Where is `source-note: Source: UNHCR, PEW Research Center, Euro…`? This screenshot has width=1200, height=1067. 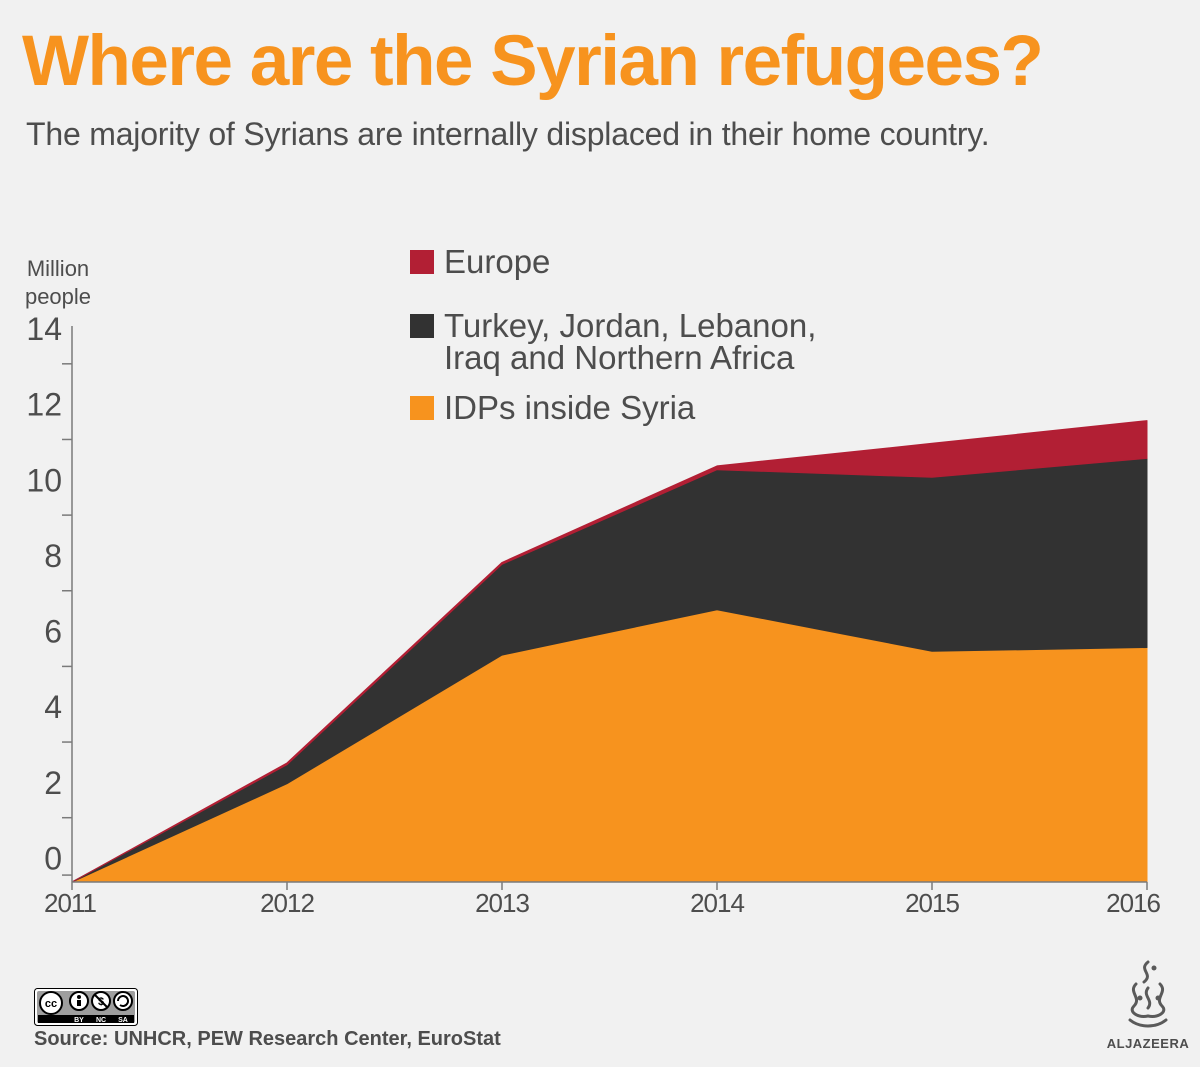 source-note: Source: UNHCR, PEW Research Center, Euro… is located at coordinates (267, 1039).